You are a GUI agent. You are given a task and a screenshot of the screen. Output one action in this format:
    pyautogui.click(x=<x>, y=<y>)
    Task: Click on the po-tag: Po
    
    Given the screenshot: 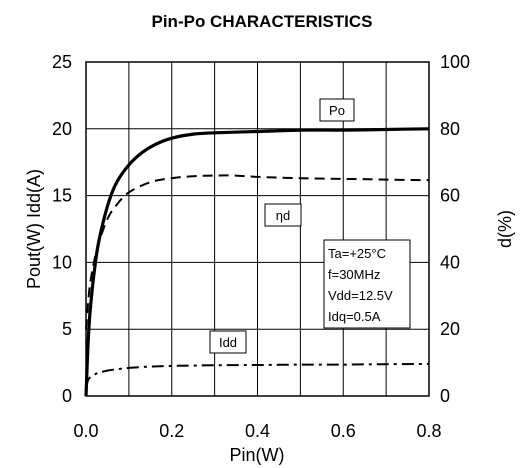 What is the action you would take?
    pyautogui.click(x=337, y=110)
    